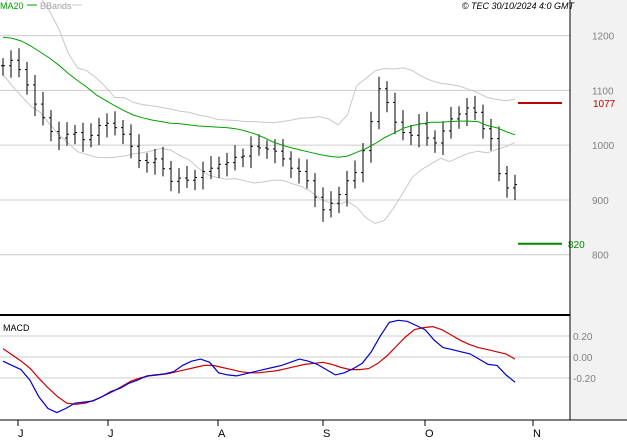  Describe the element at coordinates (56, 6) in the screenshot. I see `bbands-legend-label: BBands` at that location.